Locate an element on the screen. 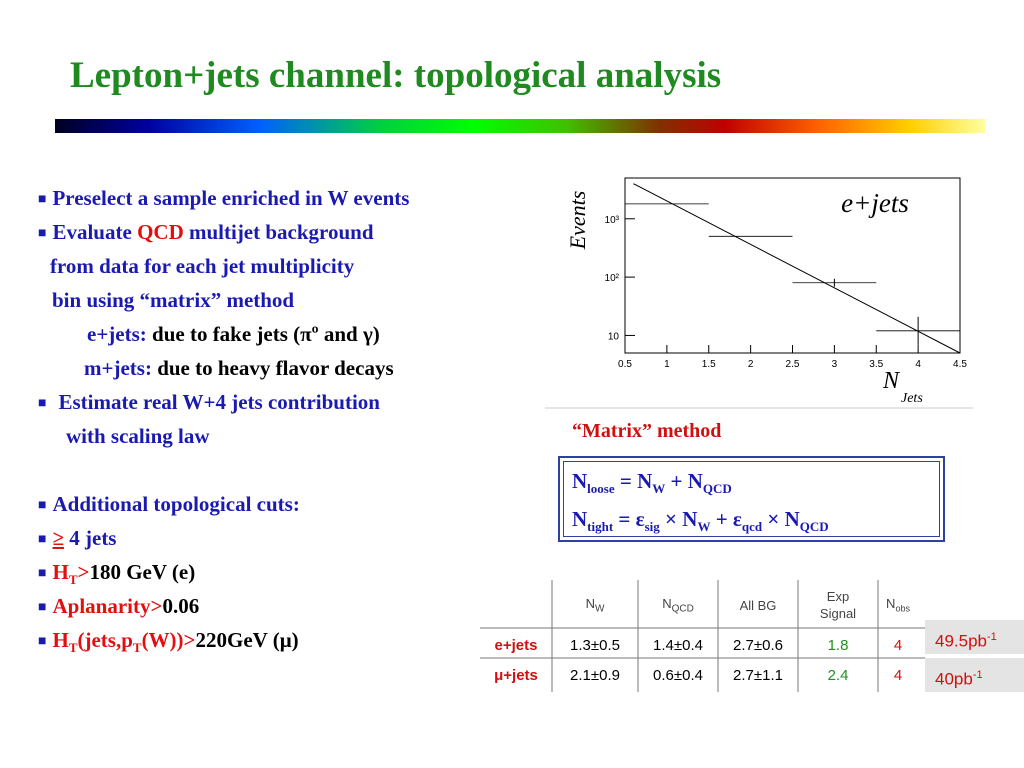 Image resolution: width=1024 pixels, height=768 pixels. x-tick-label: 3 is located at coordinates (835, 364).